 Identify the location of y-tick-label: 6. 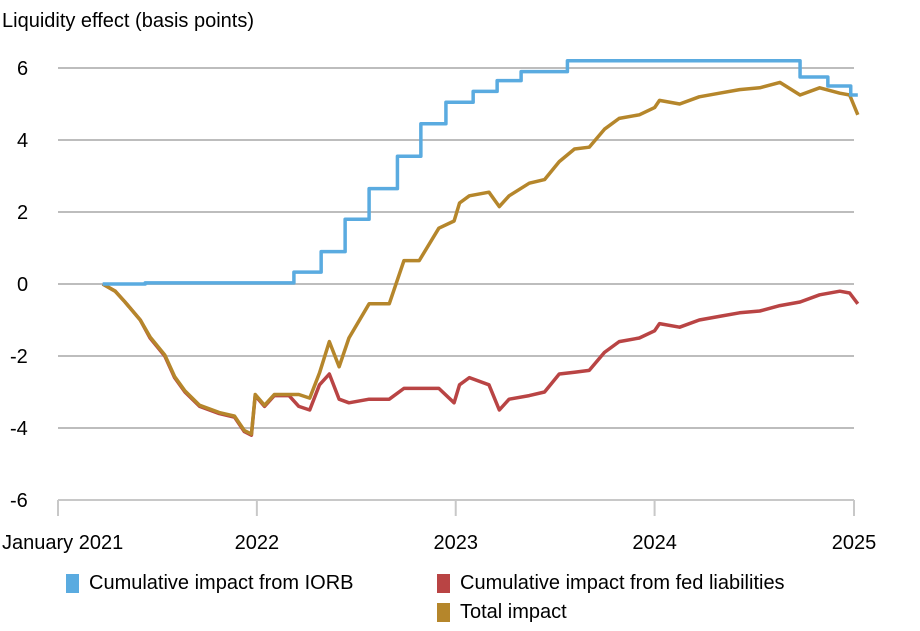
(22, 69).